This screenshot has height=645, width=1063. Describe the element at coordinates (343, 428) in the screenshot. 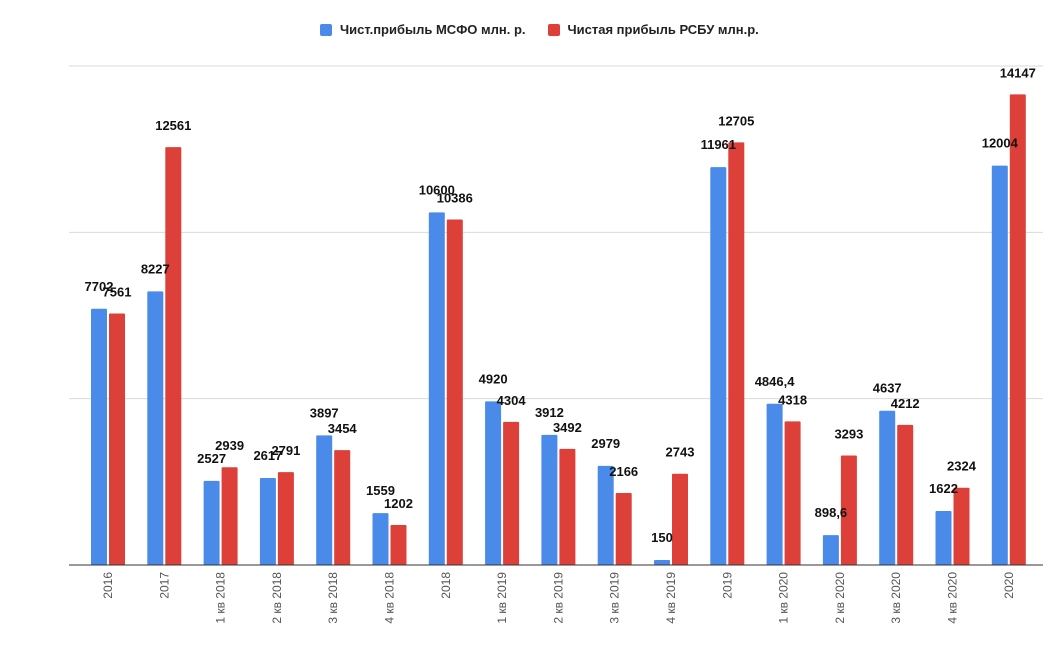

I see `value-label-rsbu-4: 3454` at that location.